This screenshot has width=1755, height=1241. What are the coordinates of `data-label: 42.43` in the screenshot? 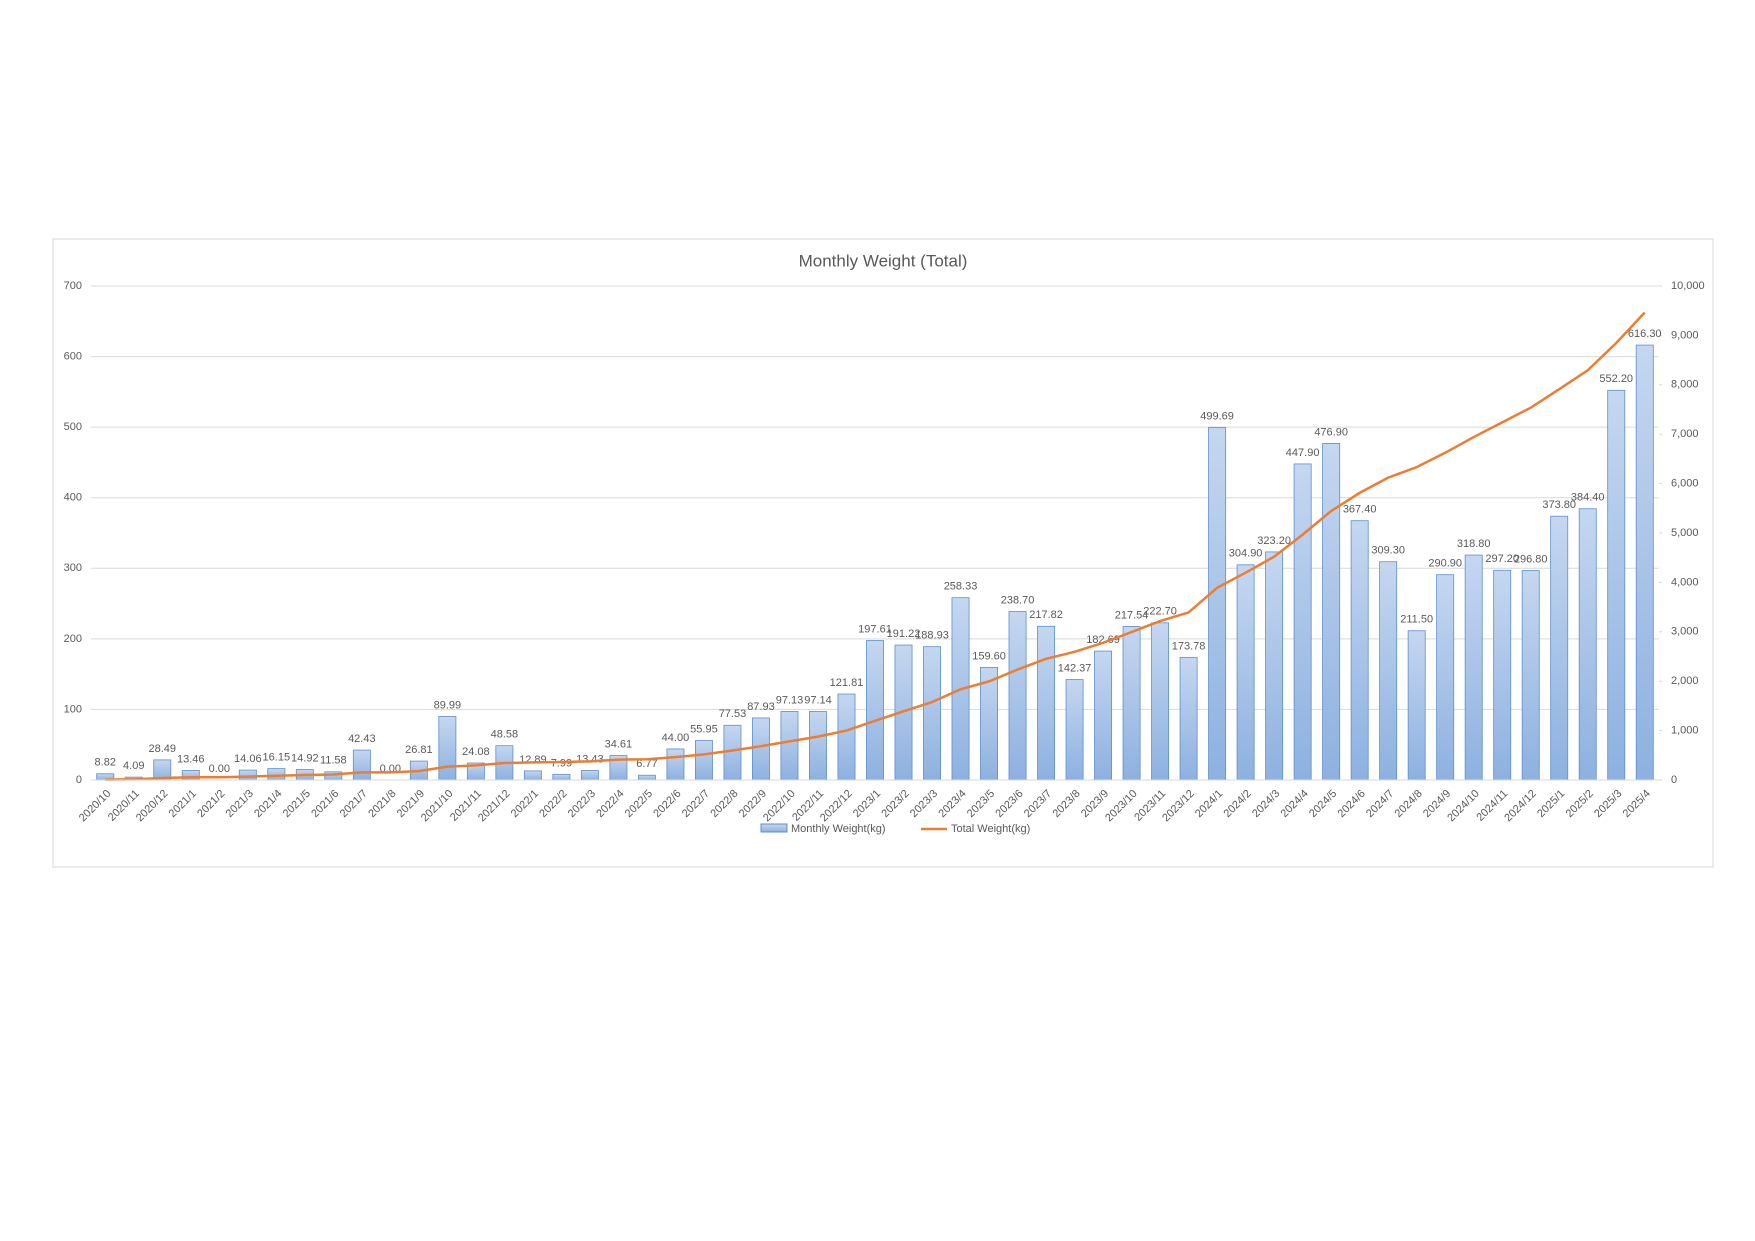 It's located at (362, 739).